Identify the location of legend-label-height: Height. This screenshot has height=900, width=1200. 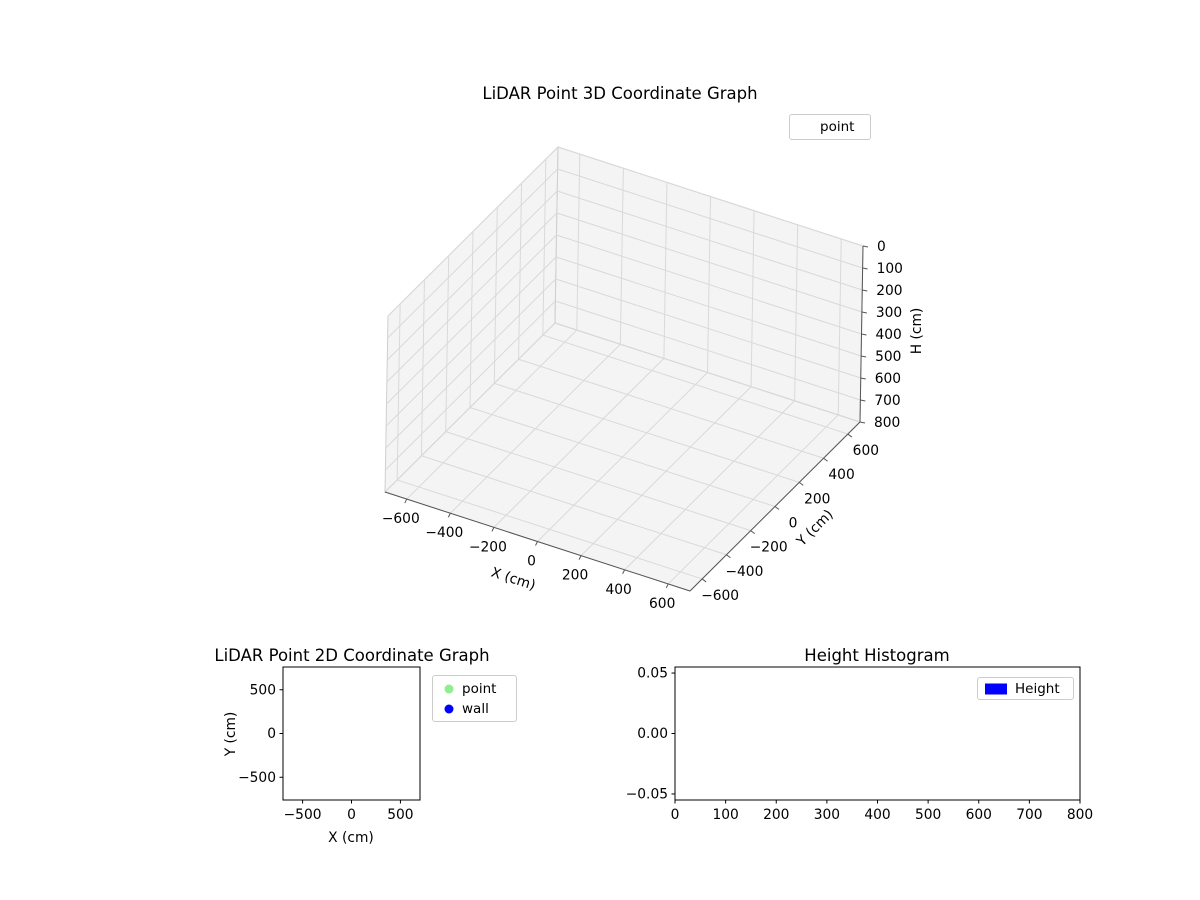
(1037, 688).